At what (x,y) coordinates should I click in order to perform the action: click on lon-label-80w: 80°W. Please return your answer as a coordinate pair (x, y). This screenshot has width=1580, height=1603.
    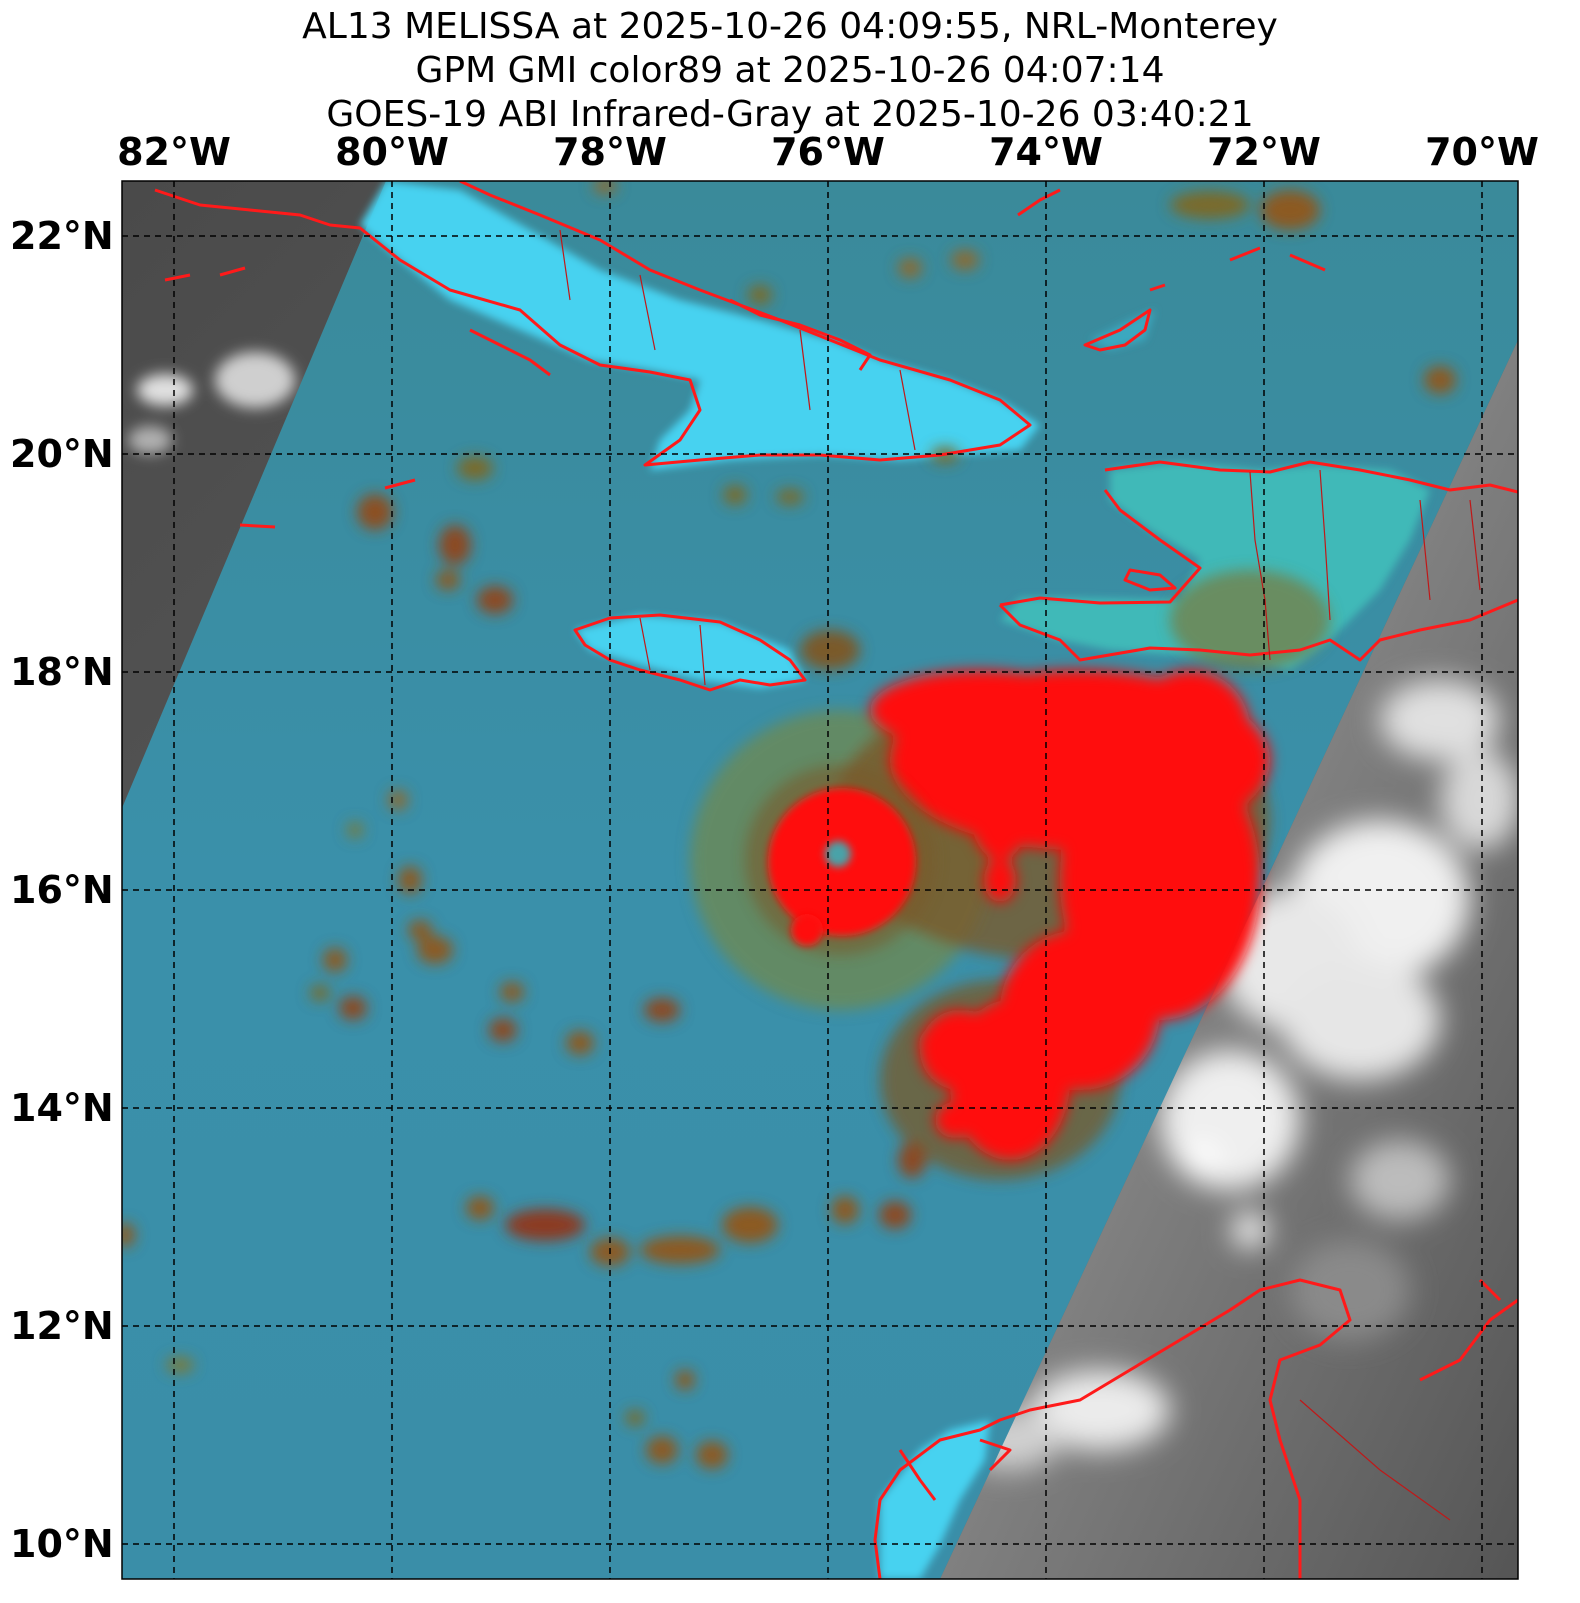
    Looking at the image, I should click on (392, 152).